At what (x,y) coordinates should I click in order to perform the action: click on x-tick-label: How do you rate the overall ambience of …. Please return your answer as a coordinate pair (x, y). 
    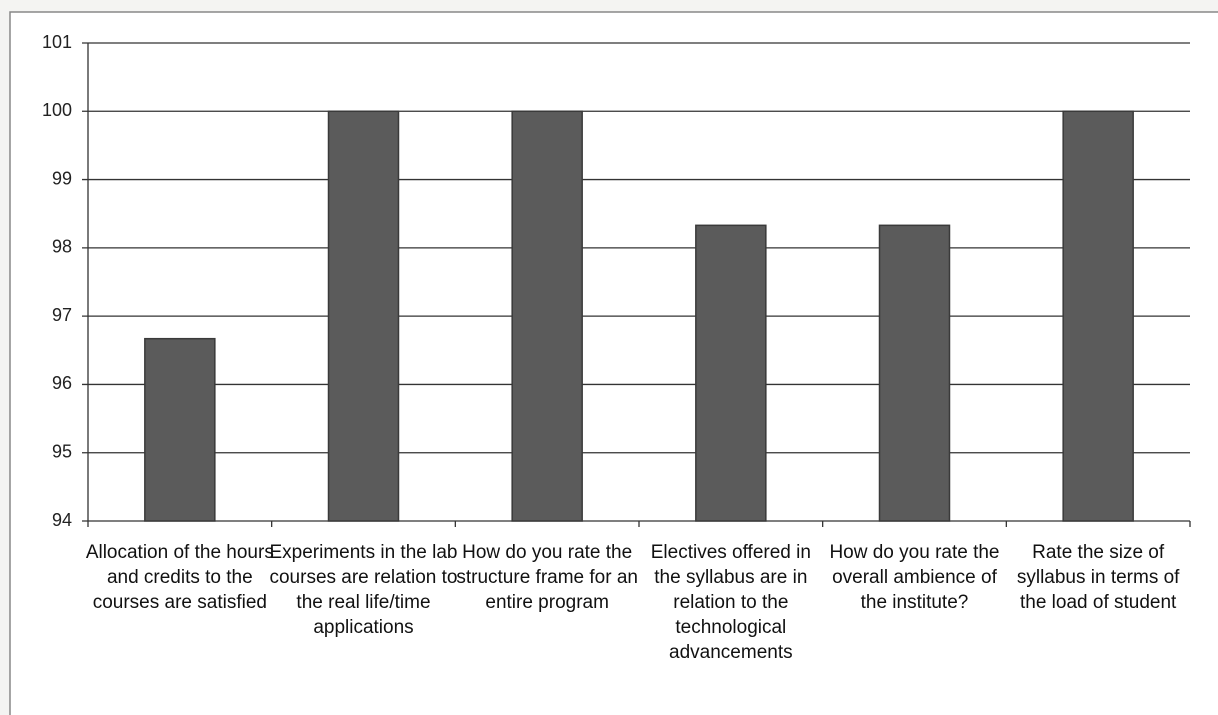
    Looking at the image, I should click on (914, 577).